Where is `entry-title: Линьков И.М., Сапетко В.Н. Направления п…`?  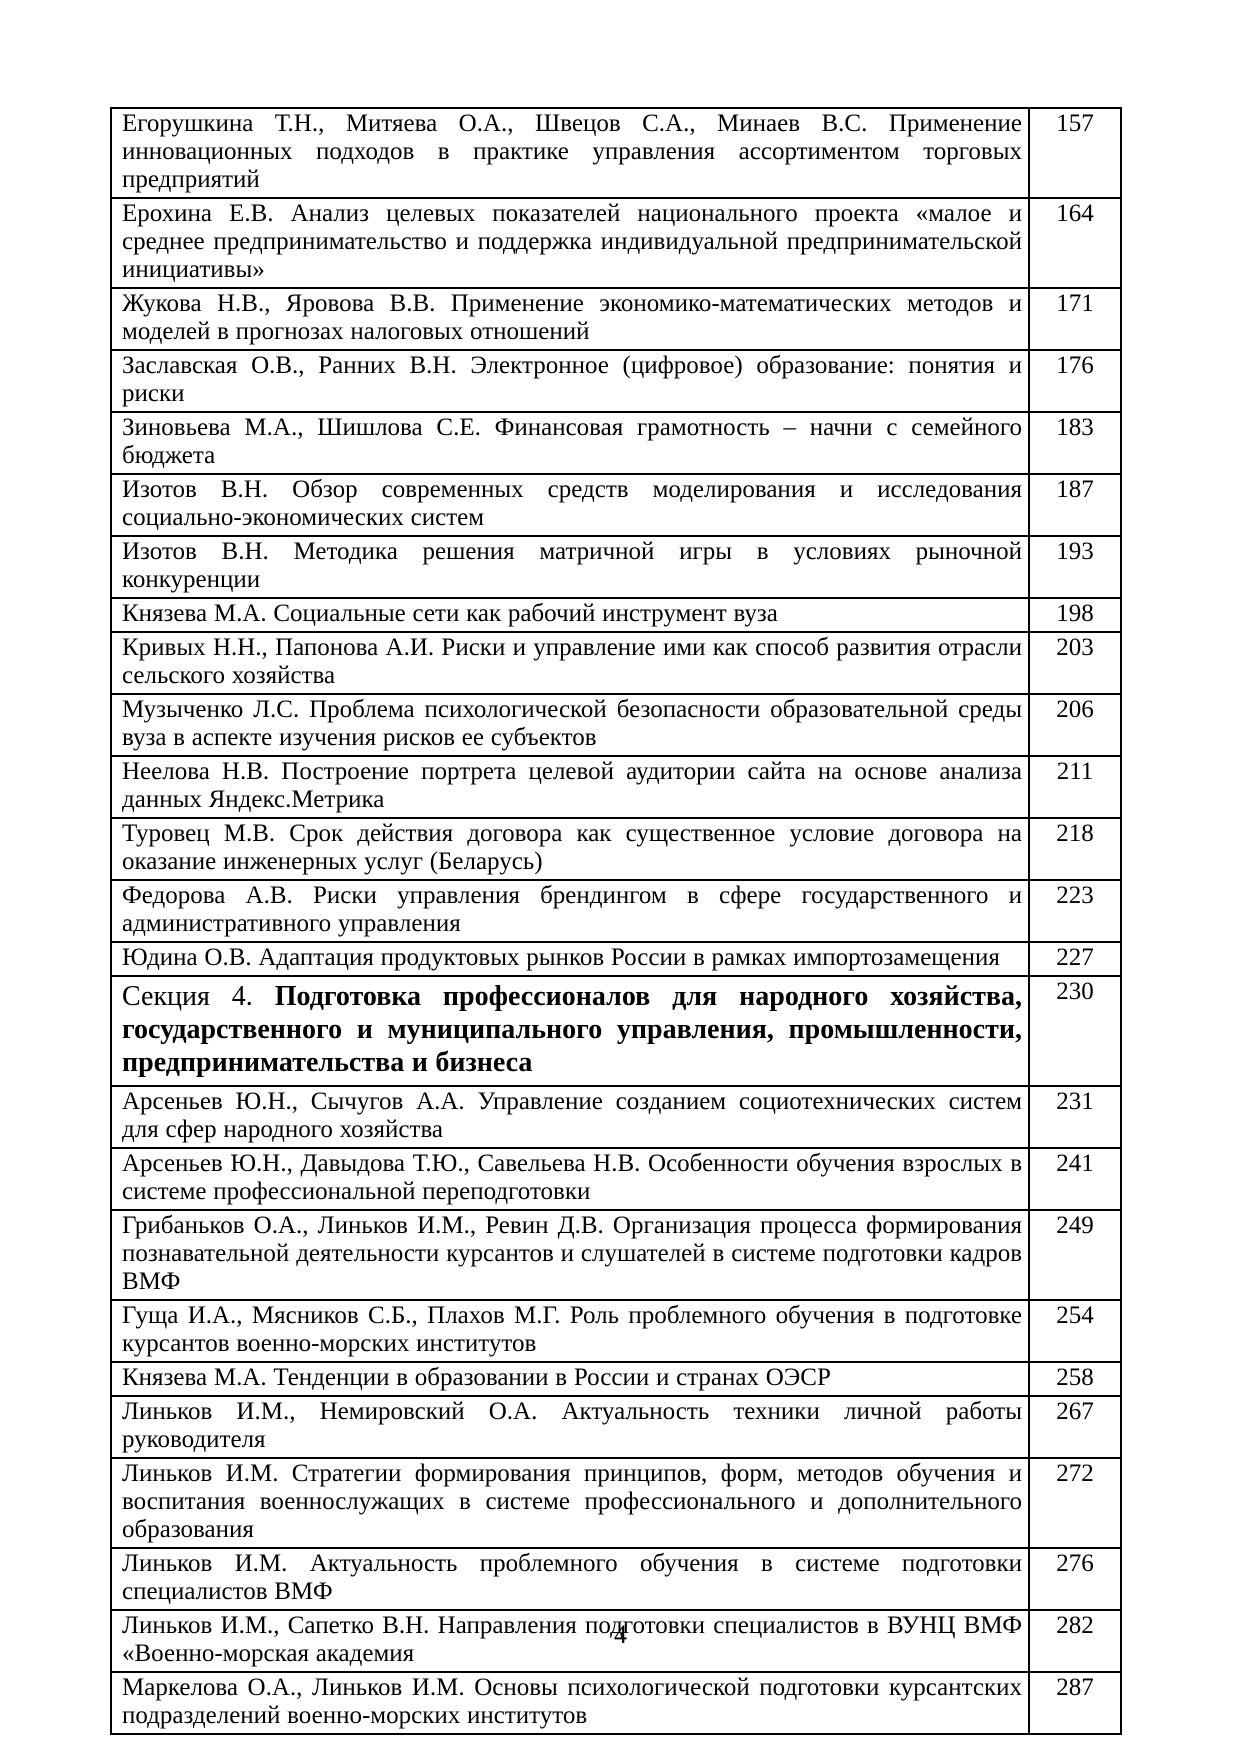 entry-title: Линьков И.М., Сапетко В.Н. Направления п… is located at coordinates (570, 1641).